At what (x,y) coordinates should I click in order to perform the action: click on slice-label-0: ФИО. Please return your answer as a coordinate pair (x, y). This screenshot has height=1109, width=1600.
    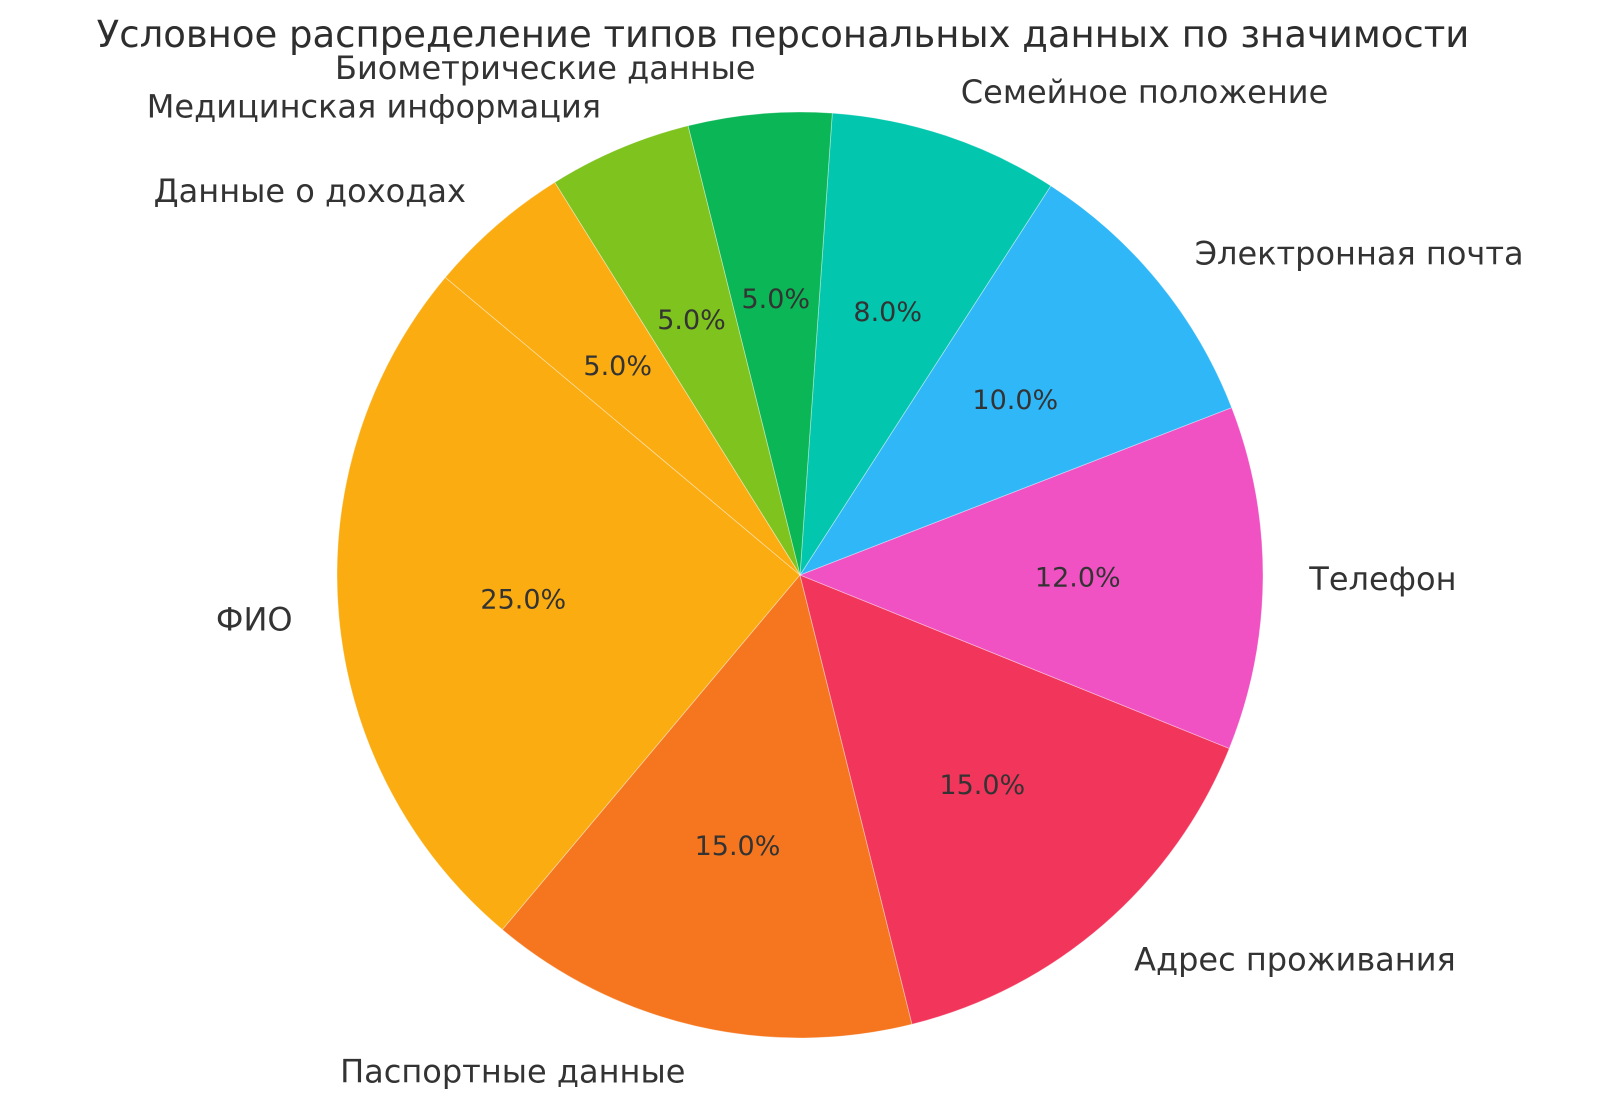
    Looking at the image, I should click on (254, 620).